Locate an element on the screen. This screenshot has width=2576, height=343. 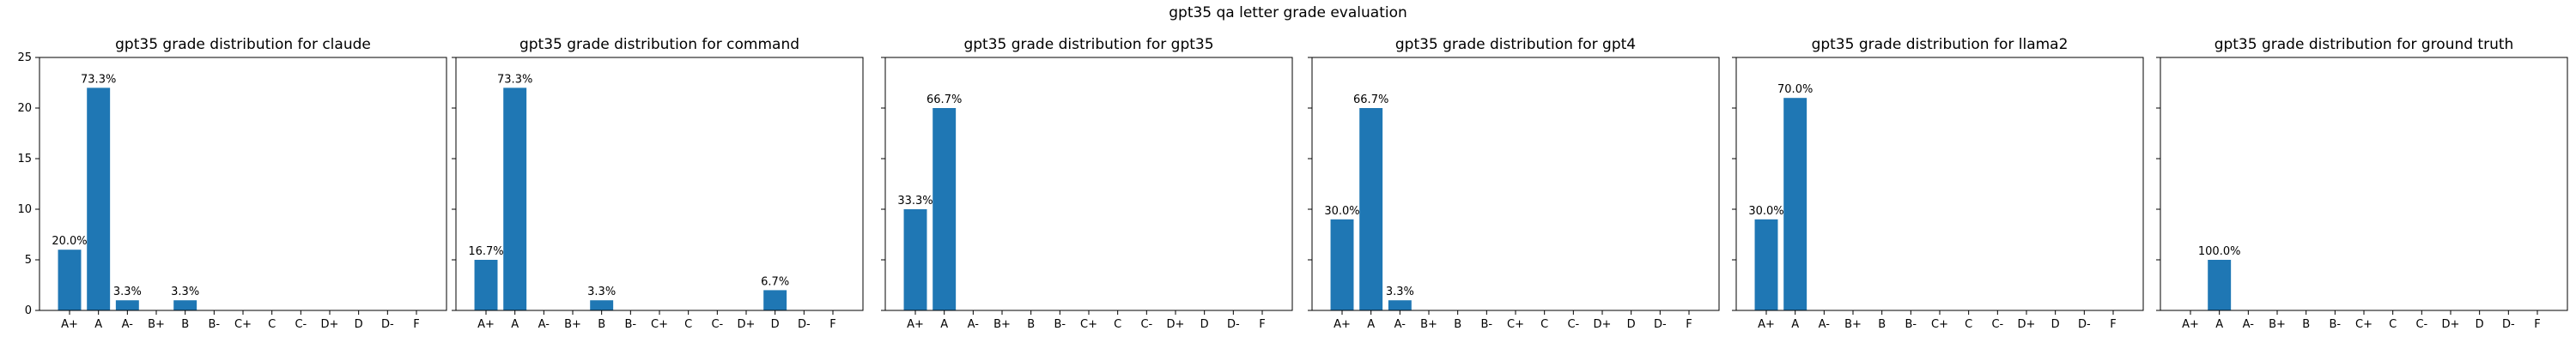
bar-value-label: 16.7% is located at coordinates (486, 252).